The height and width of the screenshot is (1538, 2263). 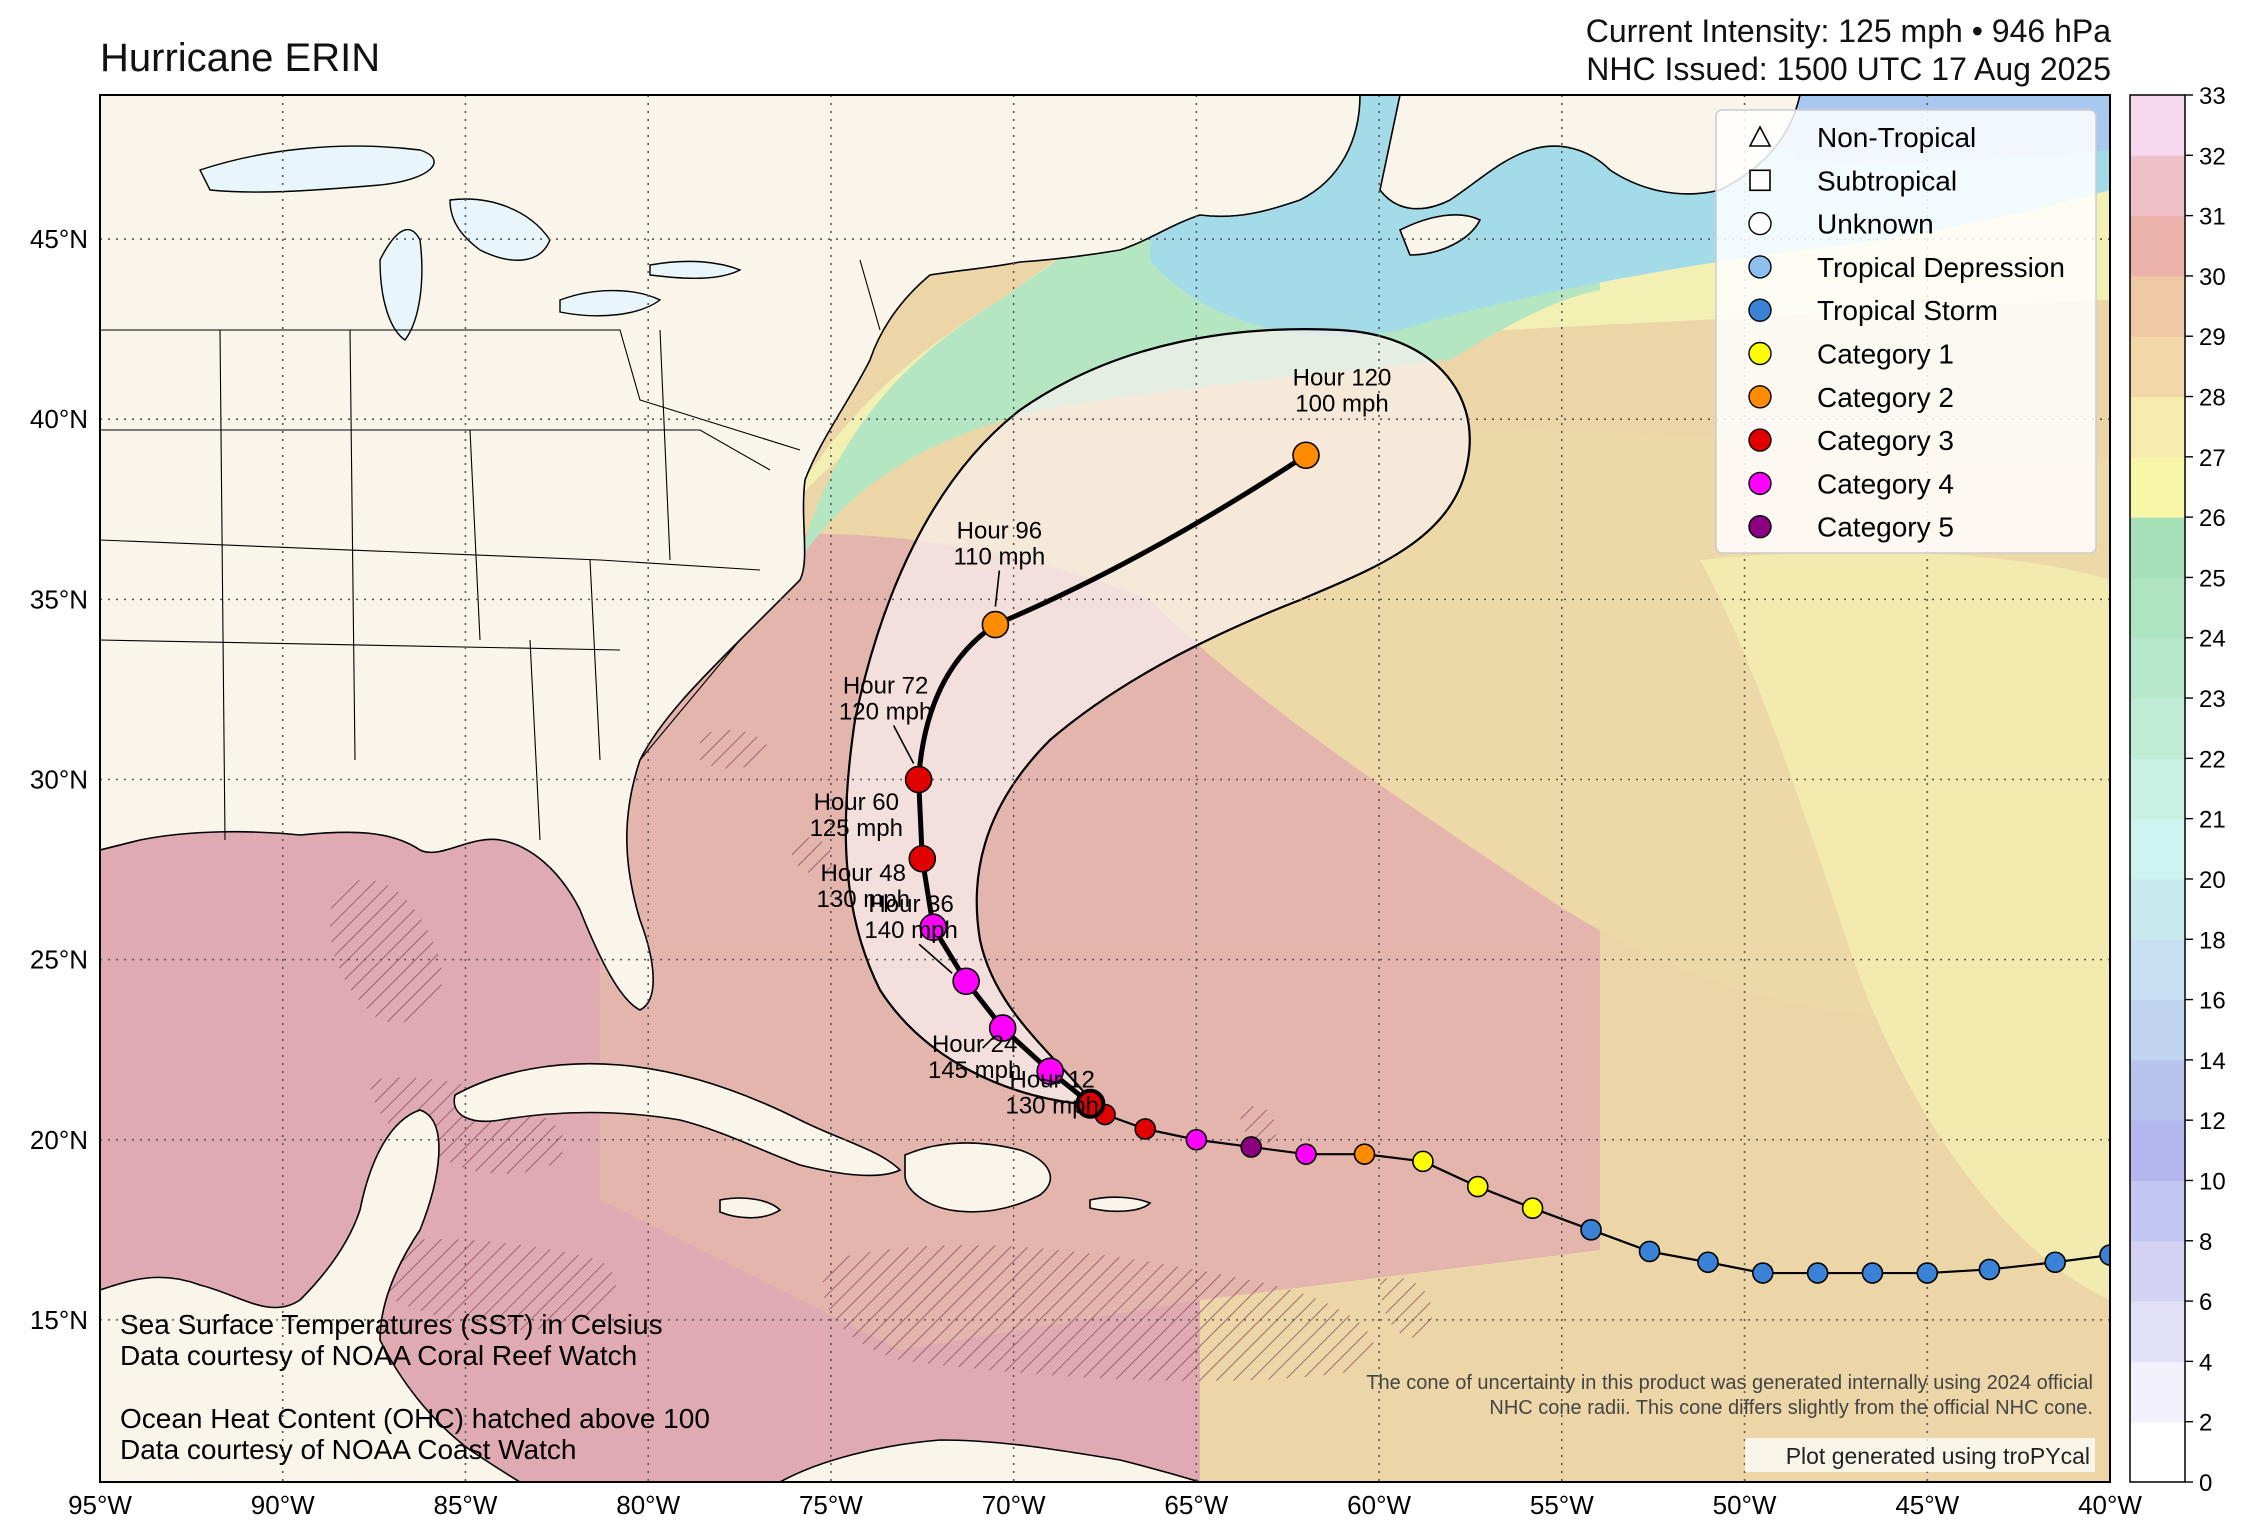 I want to click on forecast-hour-label: Hour 72, so click(x=885, y=685).